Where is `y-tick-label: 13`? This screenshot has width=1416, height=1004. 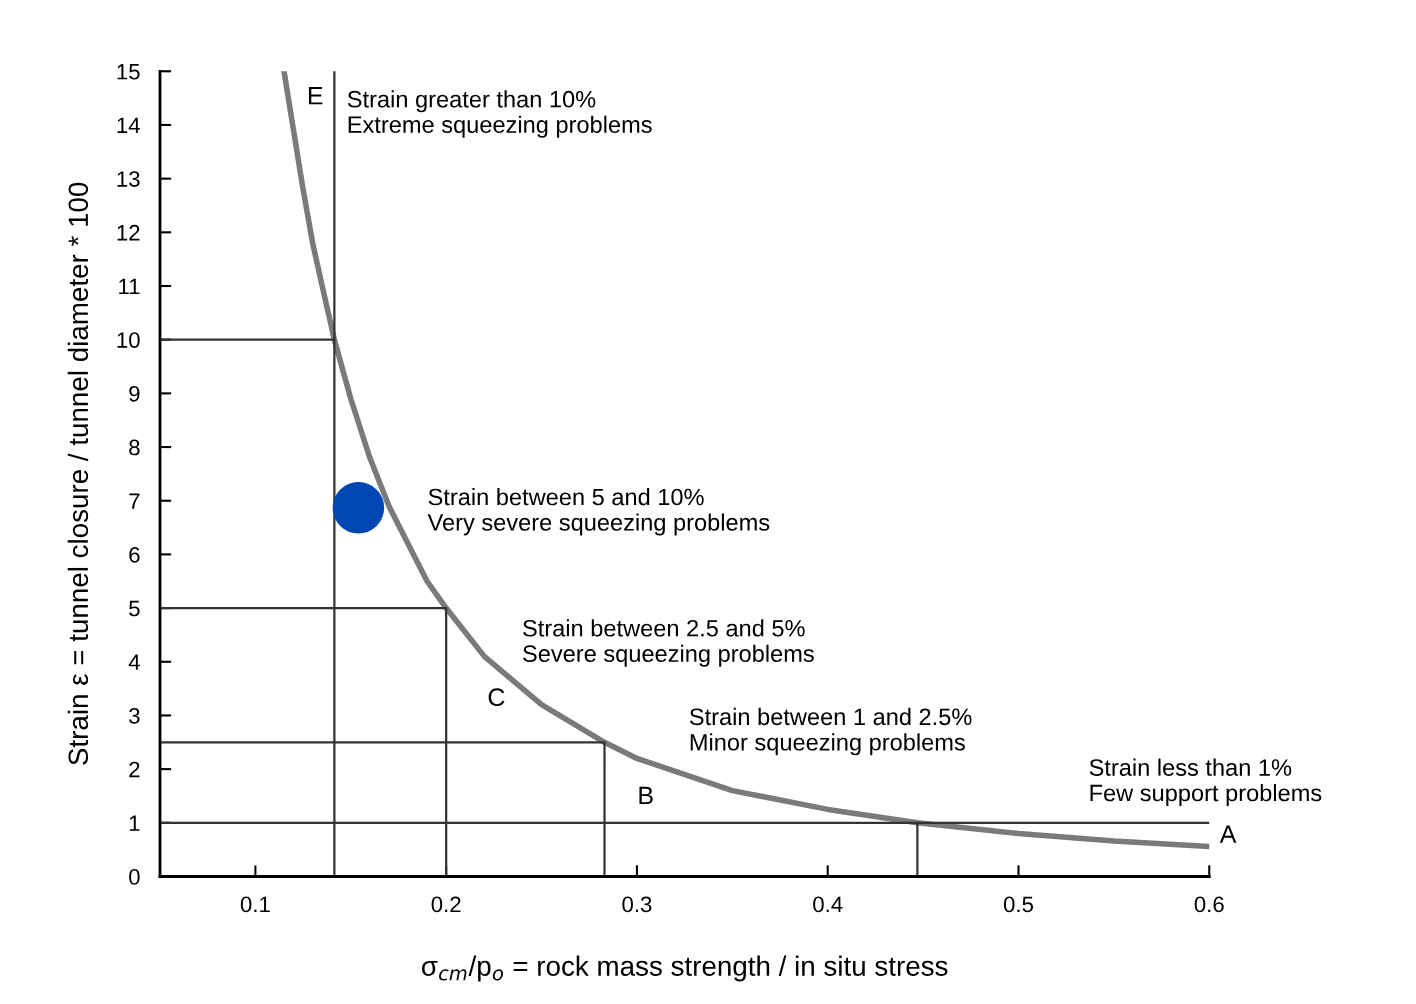
y-tick-label: 13 is located at coordinates (128, 179).